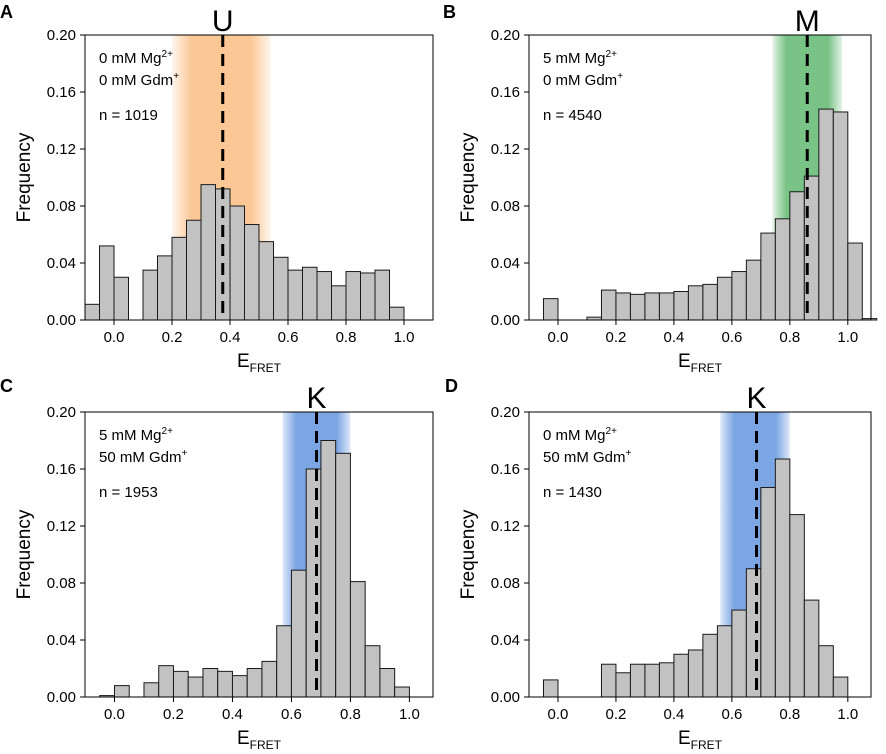 The height and width of the screenshot is (754, 886). What do you see at coordinates (176, 76) in the screenshot?
I see `annotation-line-2-sup-a: +` at bounding box center [176, 76].